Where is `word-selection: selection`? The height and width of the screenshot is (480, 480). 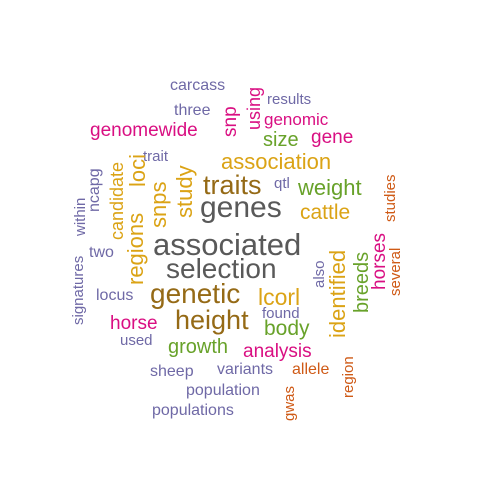
word-selection: selection is located at coordinates (221, 268).